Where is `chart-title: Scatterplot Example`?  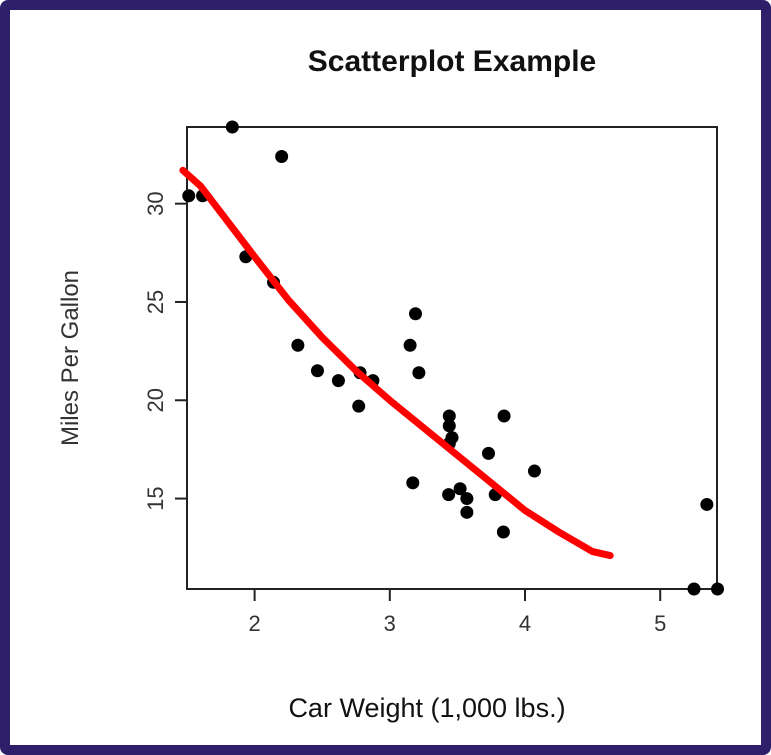 chart-title: Scatterplot Example is located at coordinates (452, 61).